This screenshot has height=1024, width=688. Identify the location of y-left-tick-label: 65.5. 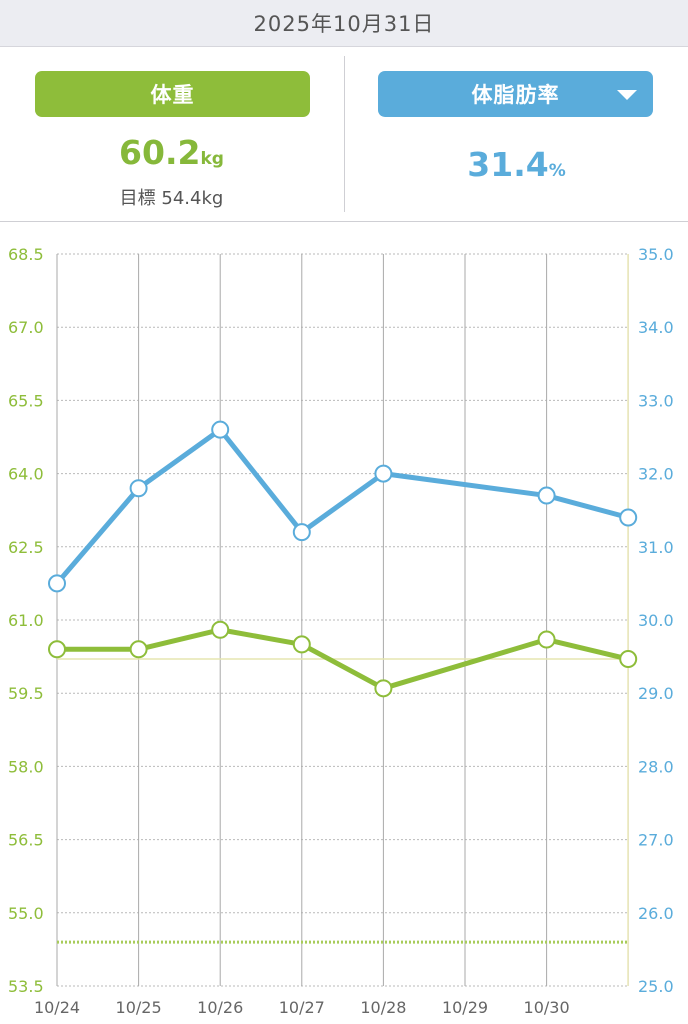
(26, 400).